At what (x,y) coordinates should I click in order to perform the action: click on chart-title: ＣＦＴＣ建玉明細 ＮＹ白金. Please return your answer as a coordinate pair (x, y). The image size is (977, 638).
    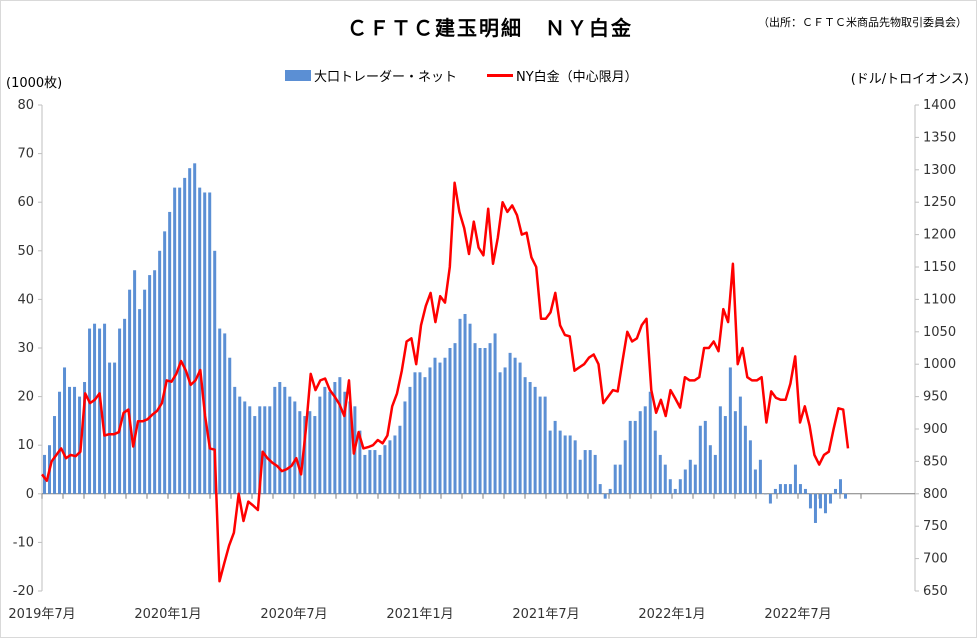
    Looking at the image, I should click on (490, 28).